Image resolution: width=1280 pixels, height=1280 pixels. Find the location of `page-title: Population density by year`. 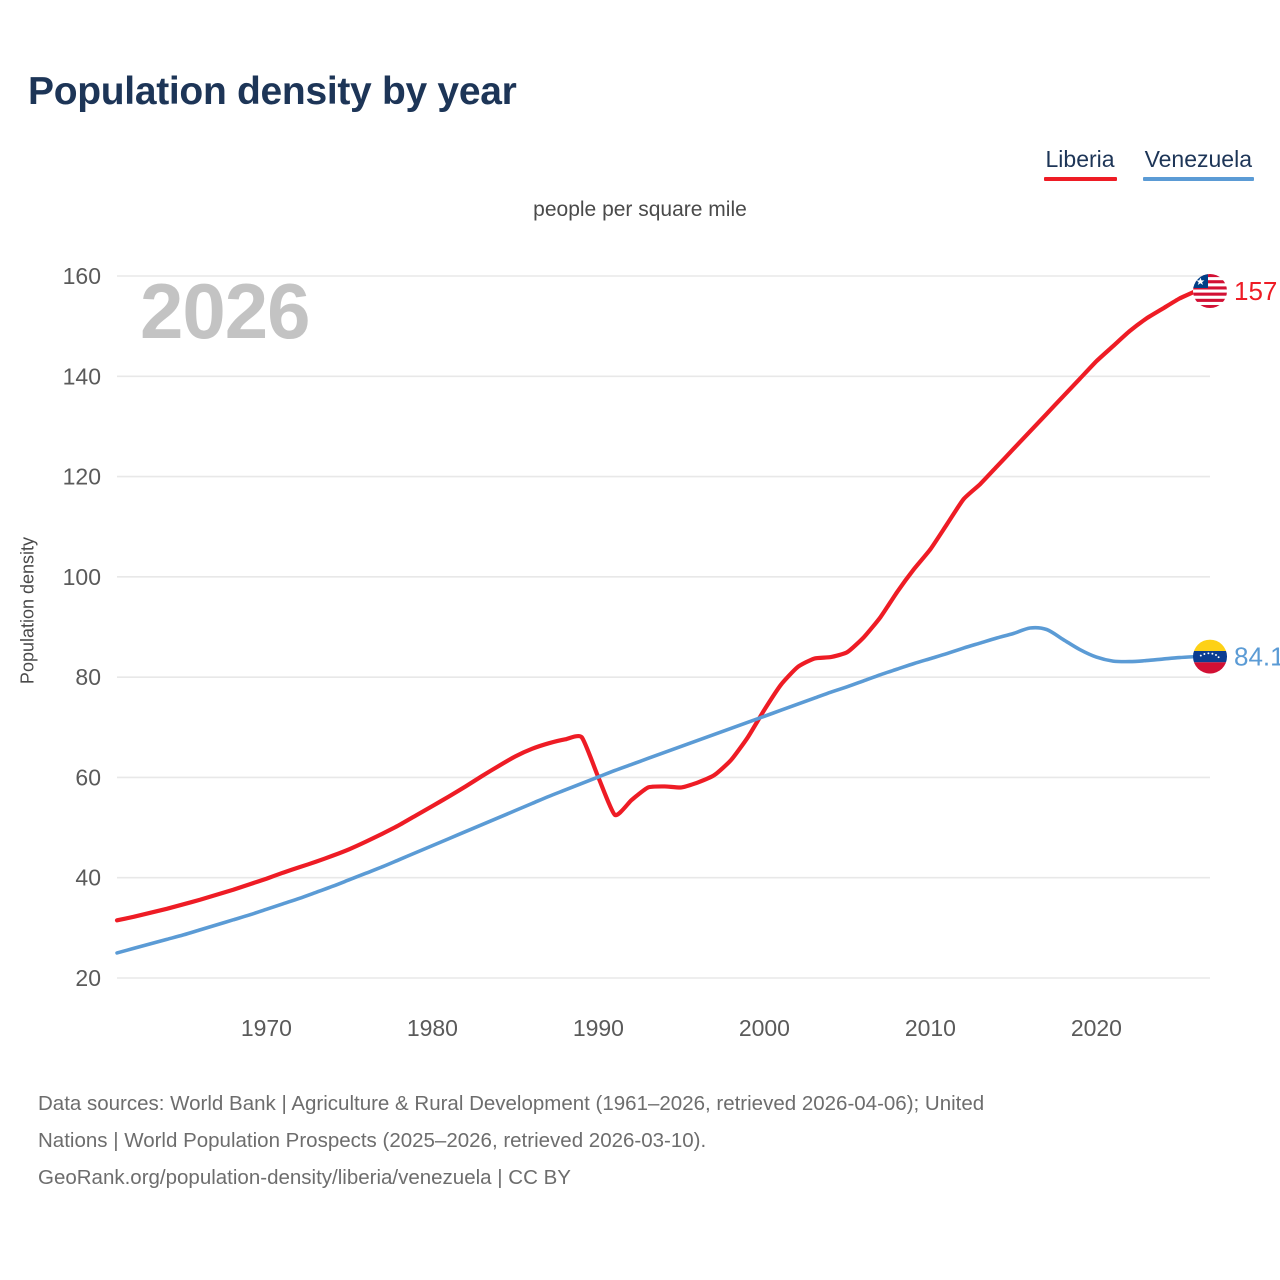

page-title: Population density by year is located at coordinates (272, 91).